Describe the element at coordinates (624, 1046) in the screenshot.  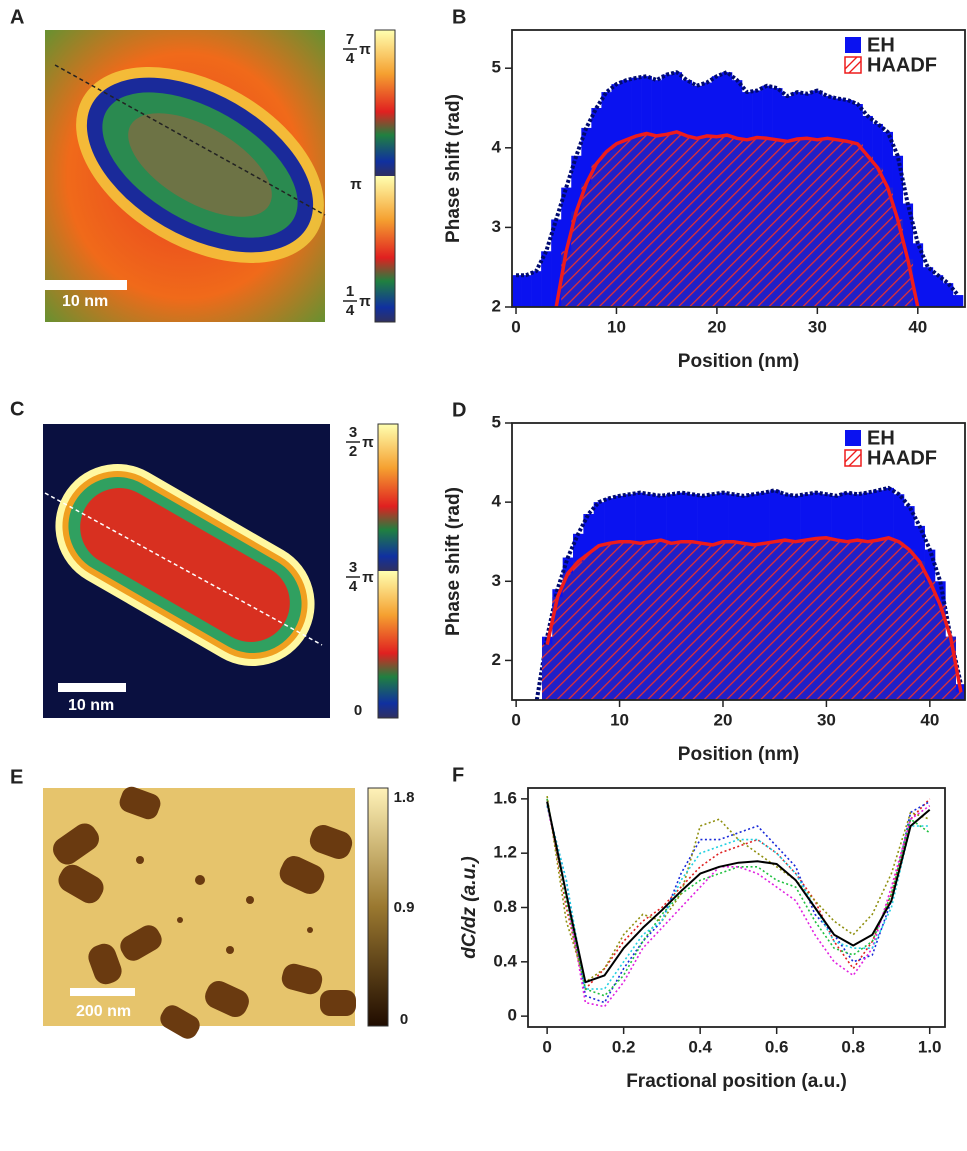
I see `x-tick-label: 0.2` at that location.